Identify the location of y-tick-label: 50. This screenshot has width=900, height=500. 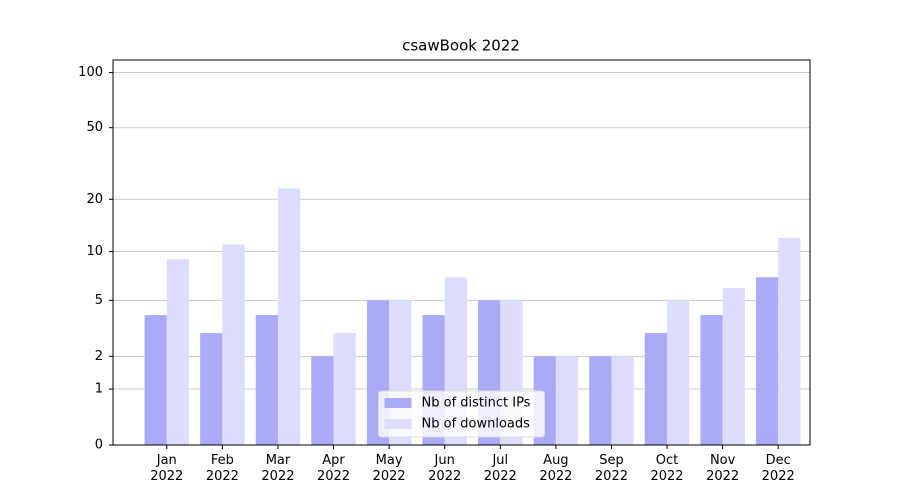
(94, 127).